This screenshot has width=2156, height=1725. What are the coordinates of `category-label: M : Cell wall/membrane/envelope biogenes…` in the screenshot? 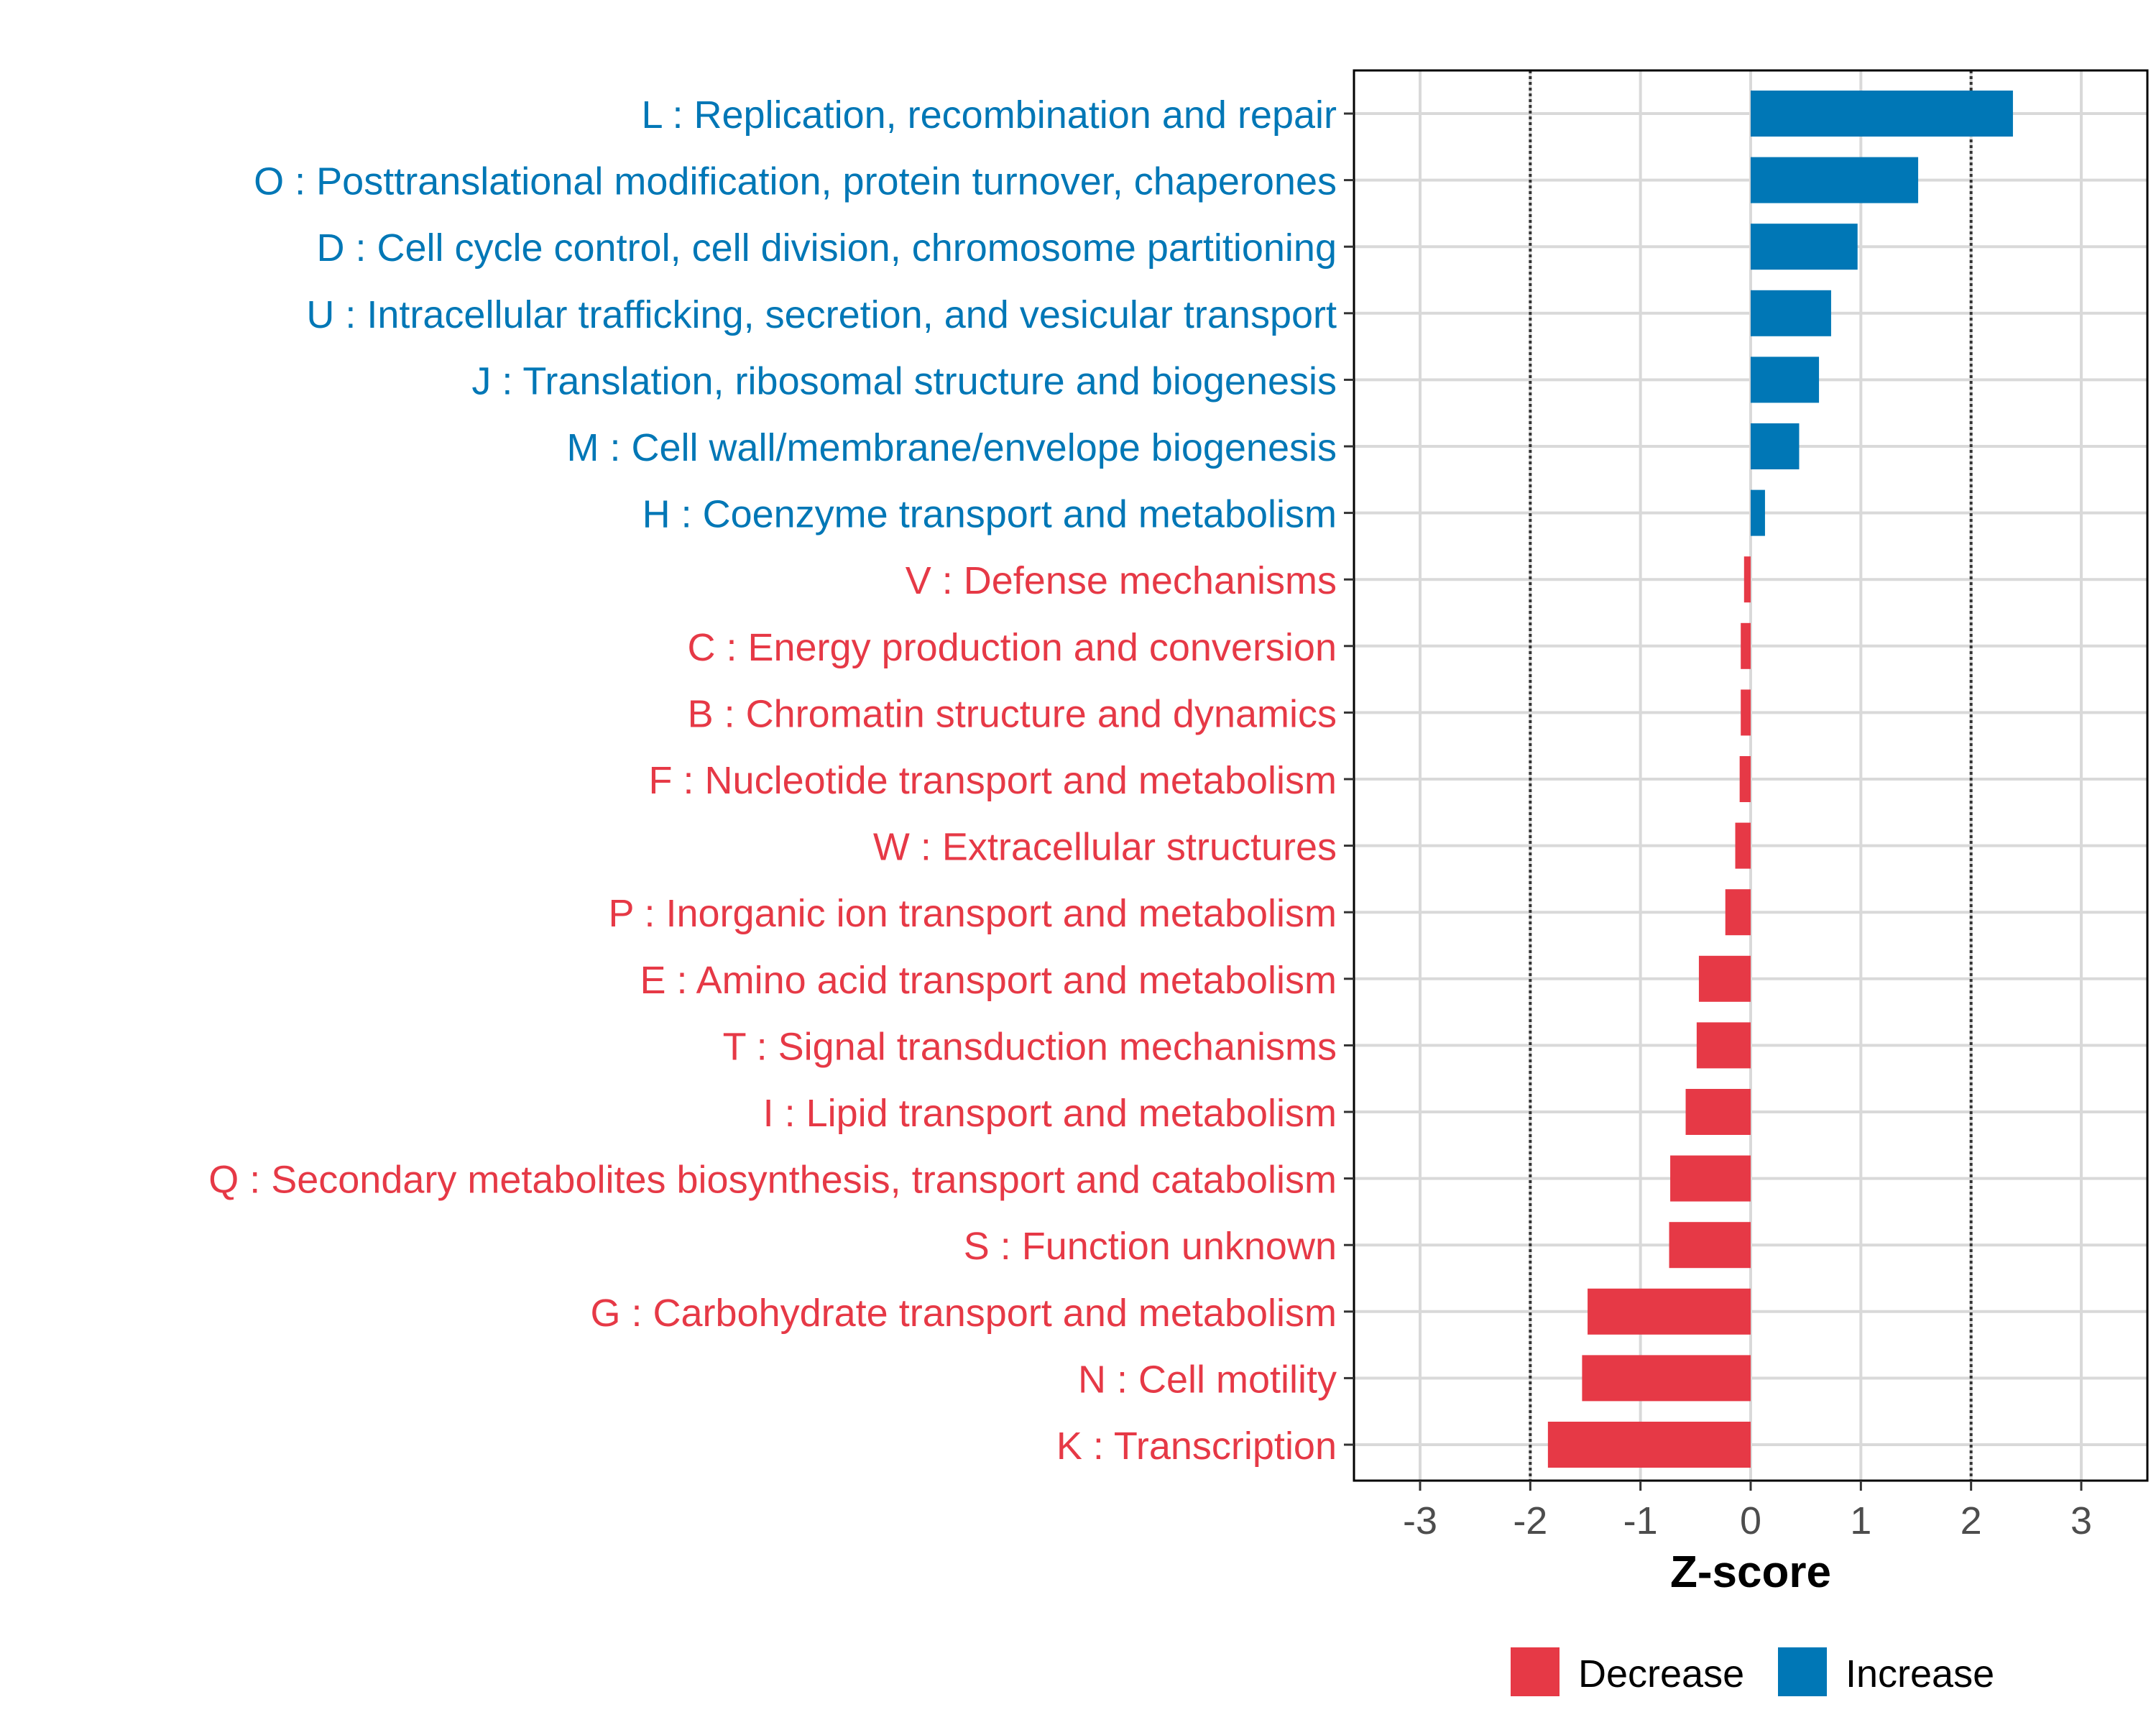 It's located at (951, 447).